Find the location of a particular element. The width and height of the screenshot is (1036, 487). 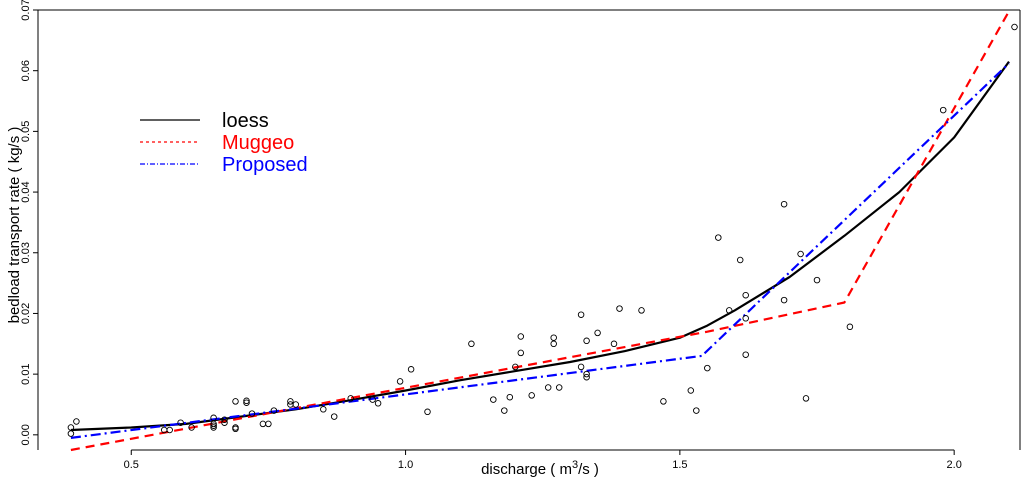

legend-label-proposed: Proposed is located at coordinates (265, 165).